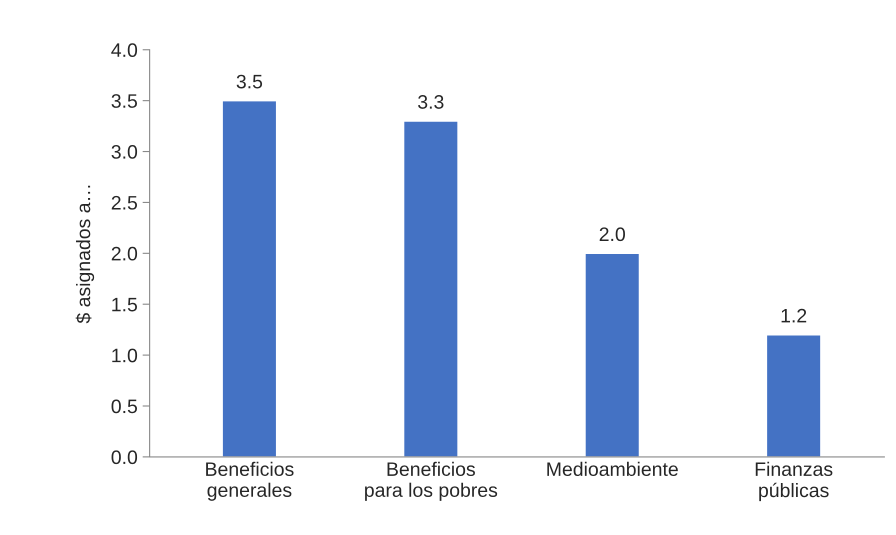  Describe the element at coordinates (431, 102) in the screenshot. I see `data-label: 3.3` at that location.